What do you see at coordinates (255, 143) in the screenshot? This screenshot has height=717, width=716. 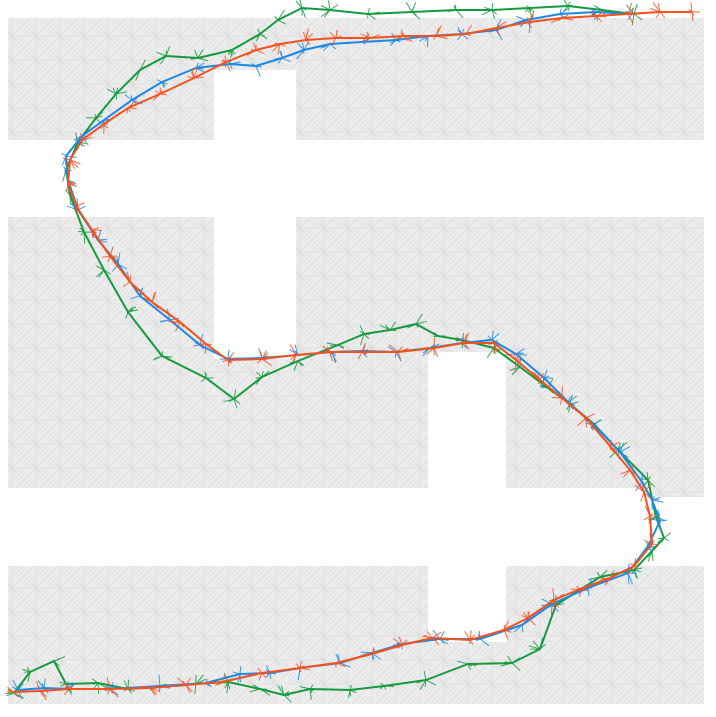 I see `obstacle-upper-notch` at bounding box center [255, 143].